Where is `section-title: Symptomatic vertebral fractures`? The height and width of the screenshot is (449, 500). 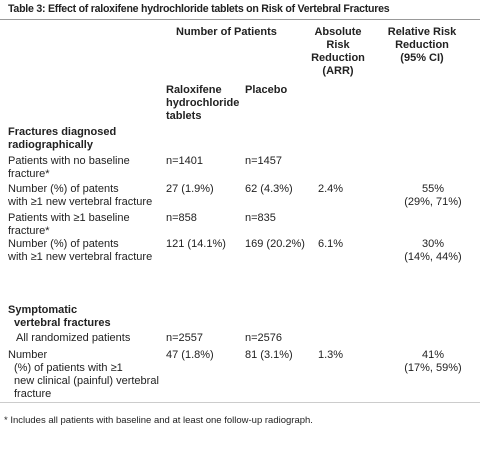 section-title: Symptomatic vertebral fractures is located at coordinates (59, 317).